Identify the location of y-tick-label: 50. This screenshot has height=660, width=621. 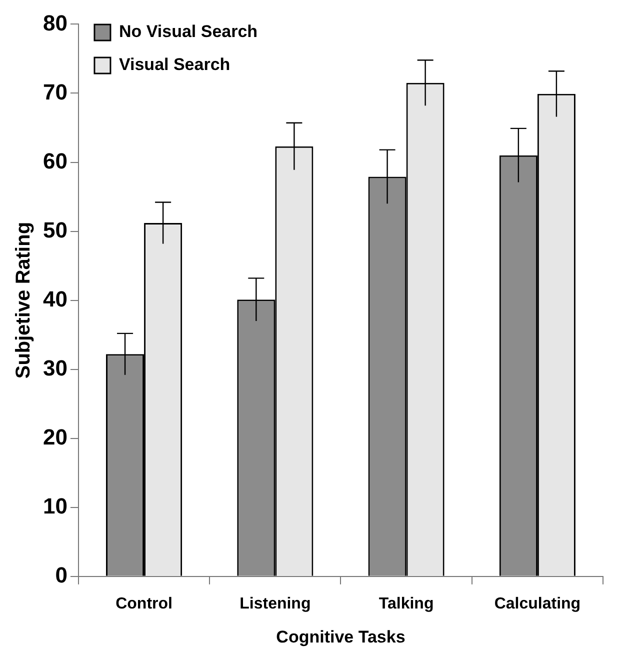
(55, 229).